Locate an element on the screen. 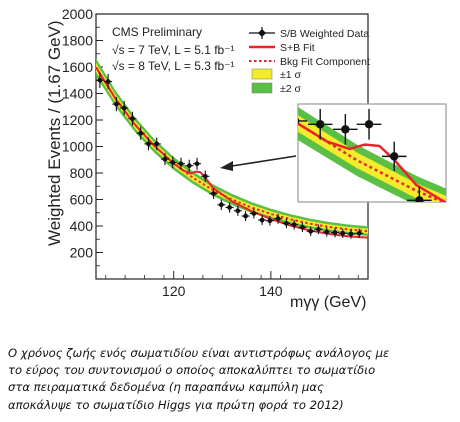 The height and width of the screenshot is (422, 460). x-tick-label: 120 is located at coordinates (174, 291).